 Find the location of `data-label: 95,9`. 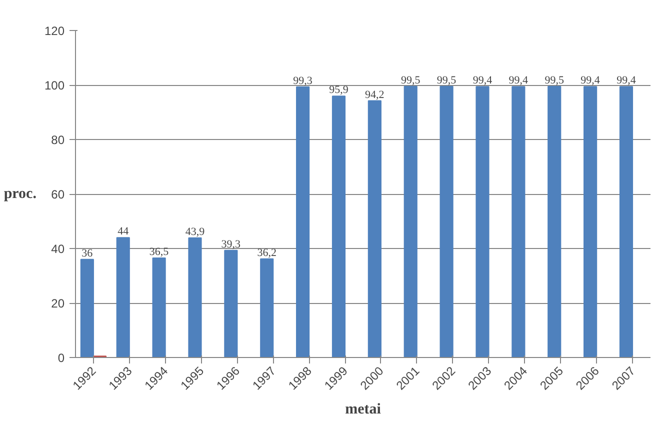

data-label: 95,9 is located at coordinates (339, 90).